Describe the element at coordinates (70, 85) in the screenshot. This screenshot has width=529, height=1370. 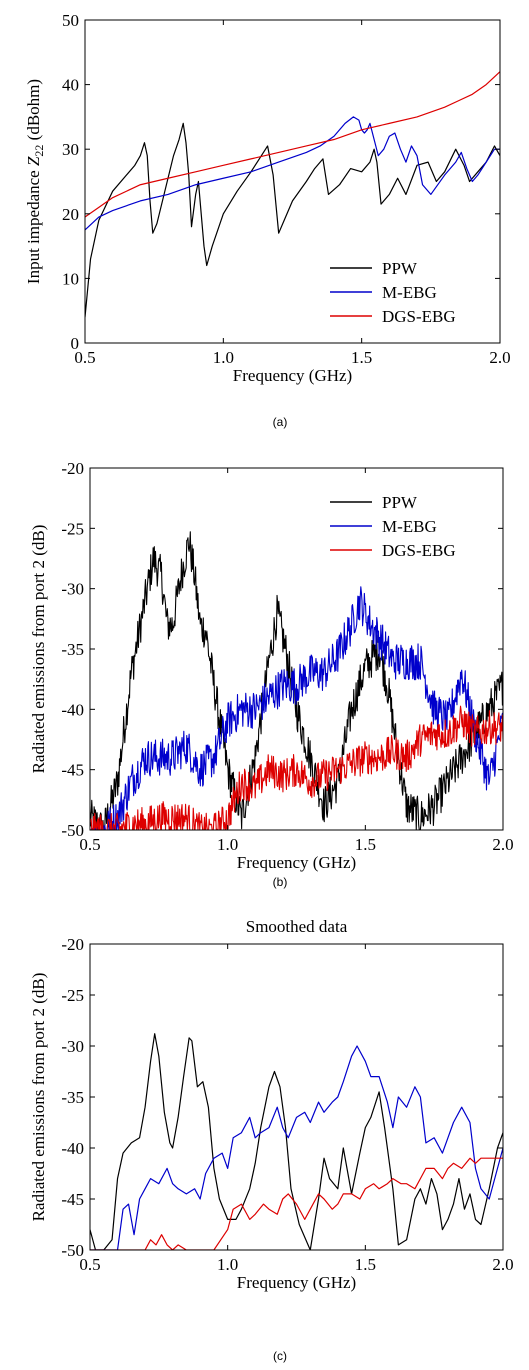
I see `y-tick-label: 40` at that location.